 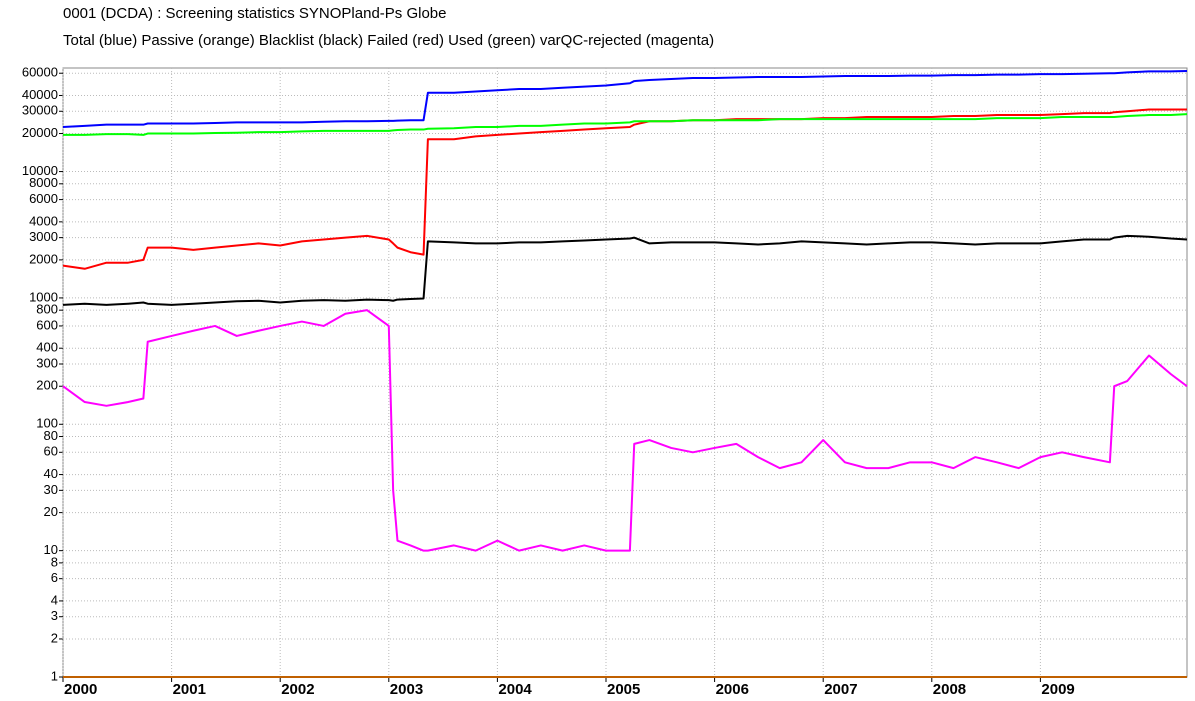 What do you see at coordinates (40, 110) in the screenshot?
I see `y-tick-label: 30000` at bounding box center [40, 110].